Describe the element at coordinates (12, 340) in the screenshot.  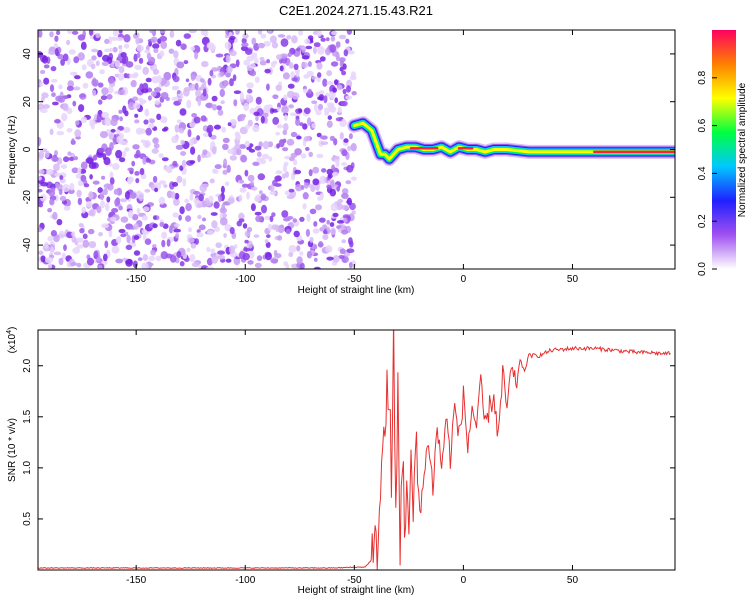
I see `y-scale-note: (x104)` at that location.